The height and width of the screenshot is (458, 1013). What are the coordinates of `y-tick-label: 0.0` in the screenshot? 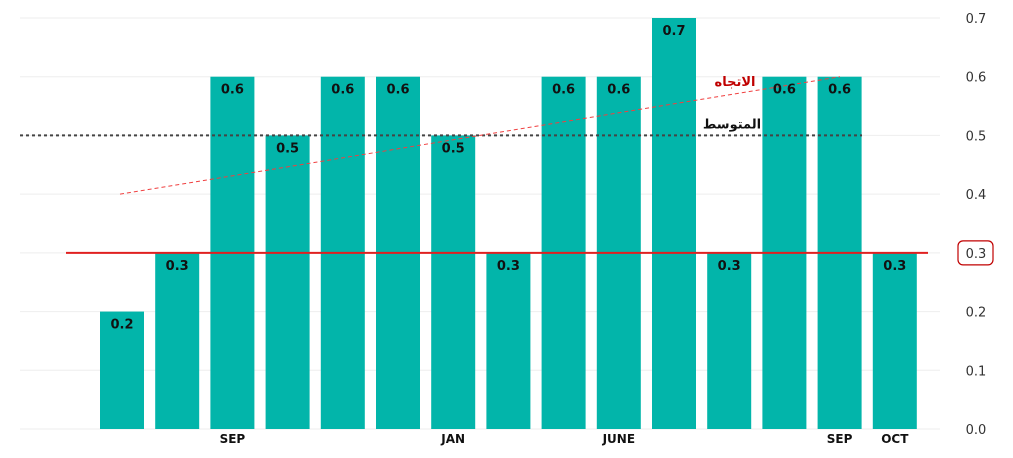 It's located at (976, 430).